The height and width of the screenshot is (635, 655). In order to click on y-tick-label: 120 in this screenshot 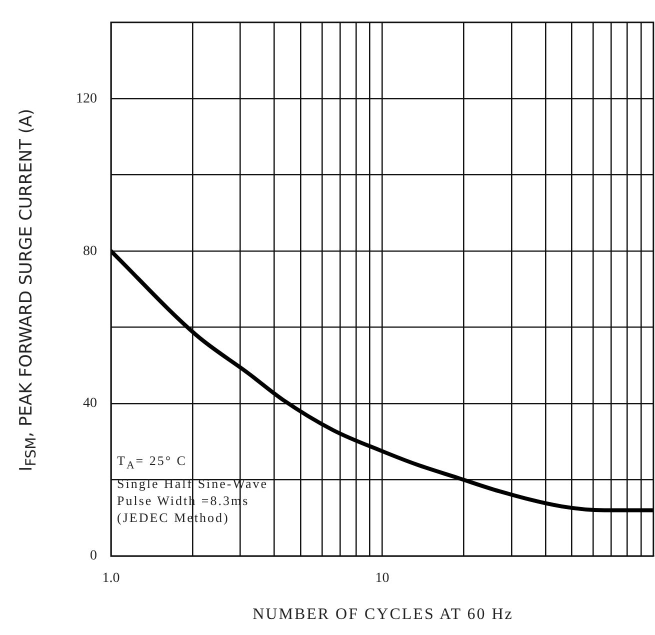, I will do `click(86, 98)`.